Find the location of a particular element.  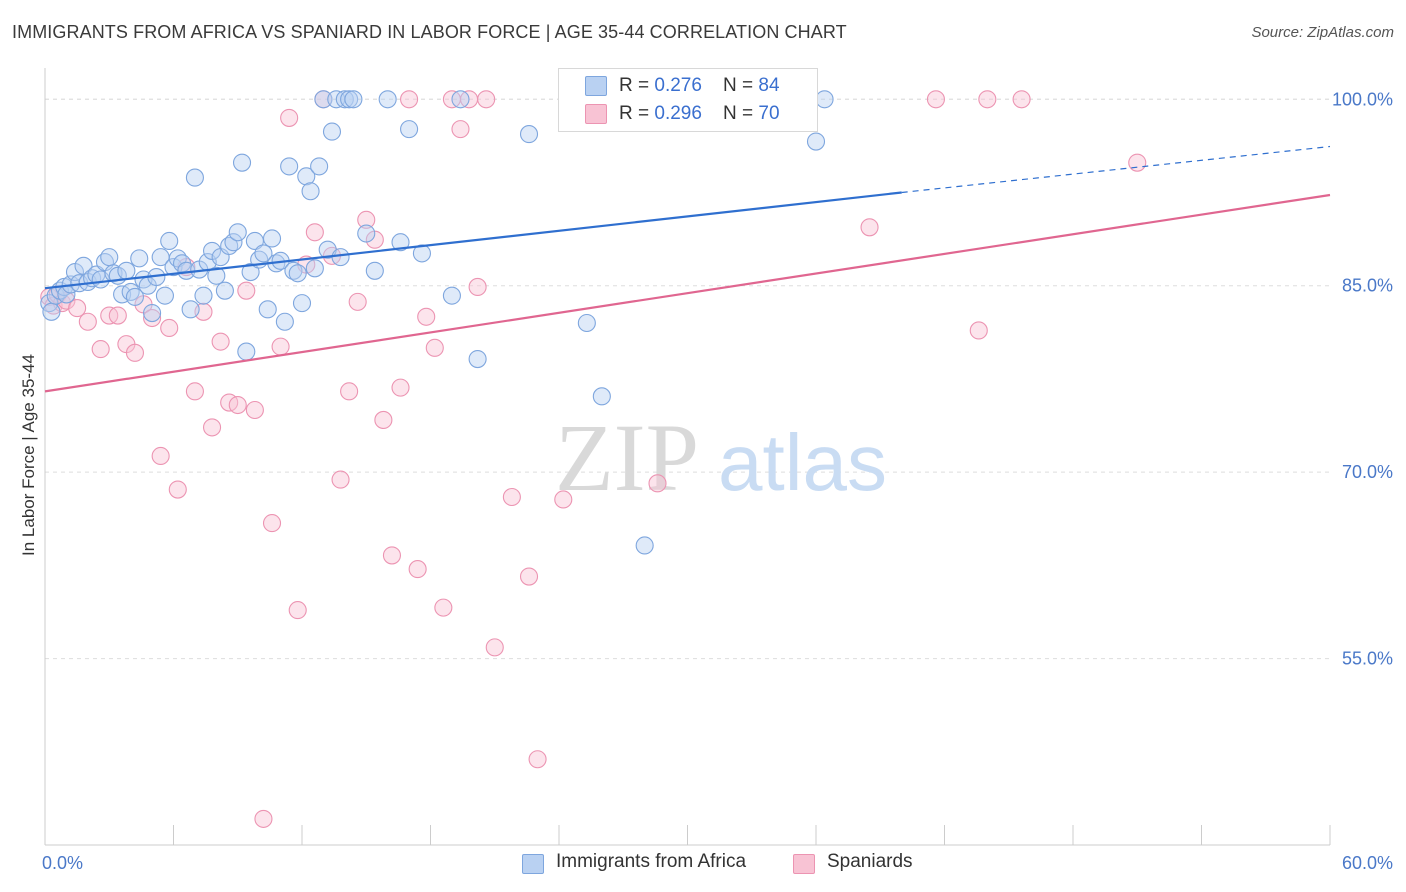

correlation-legend: R = 0.276 N = 84 R = 0.296 N = 70 is located at coordinates (688, 100).